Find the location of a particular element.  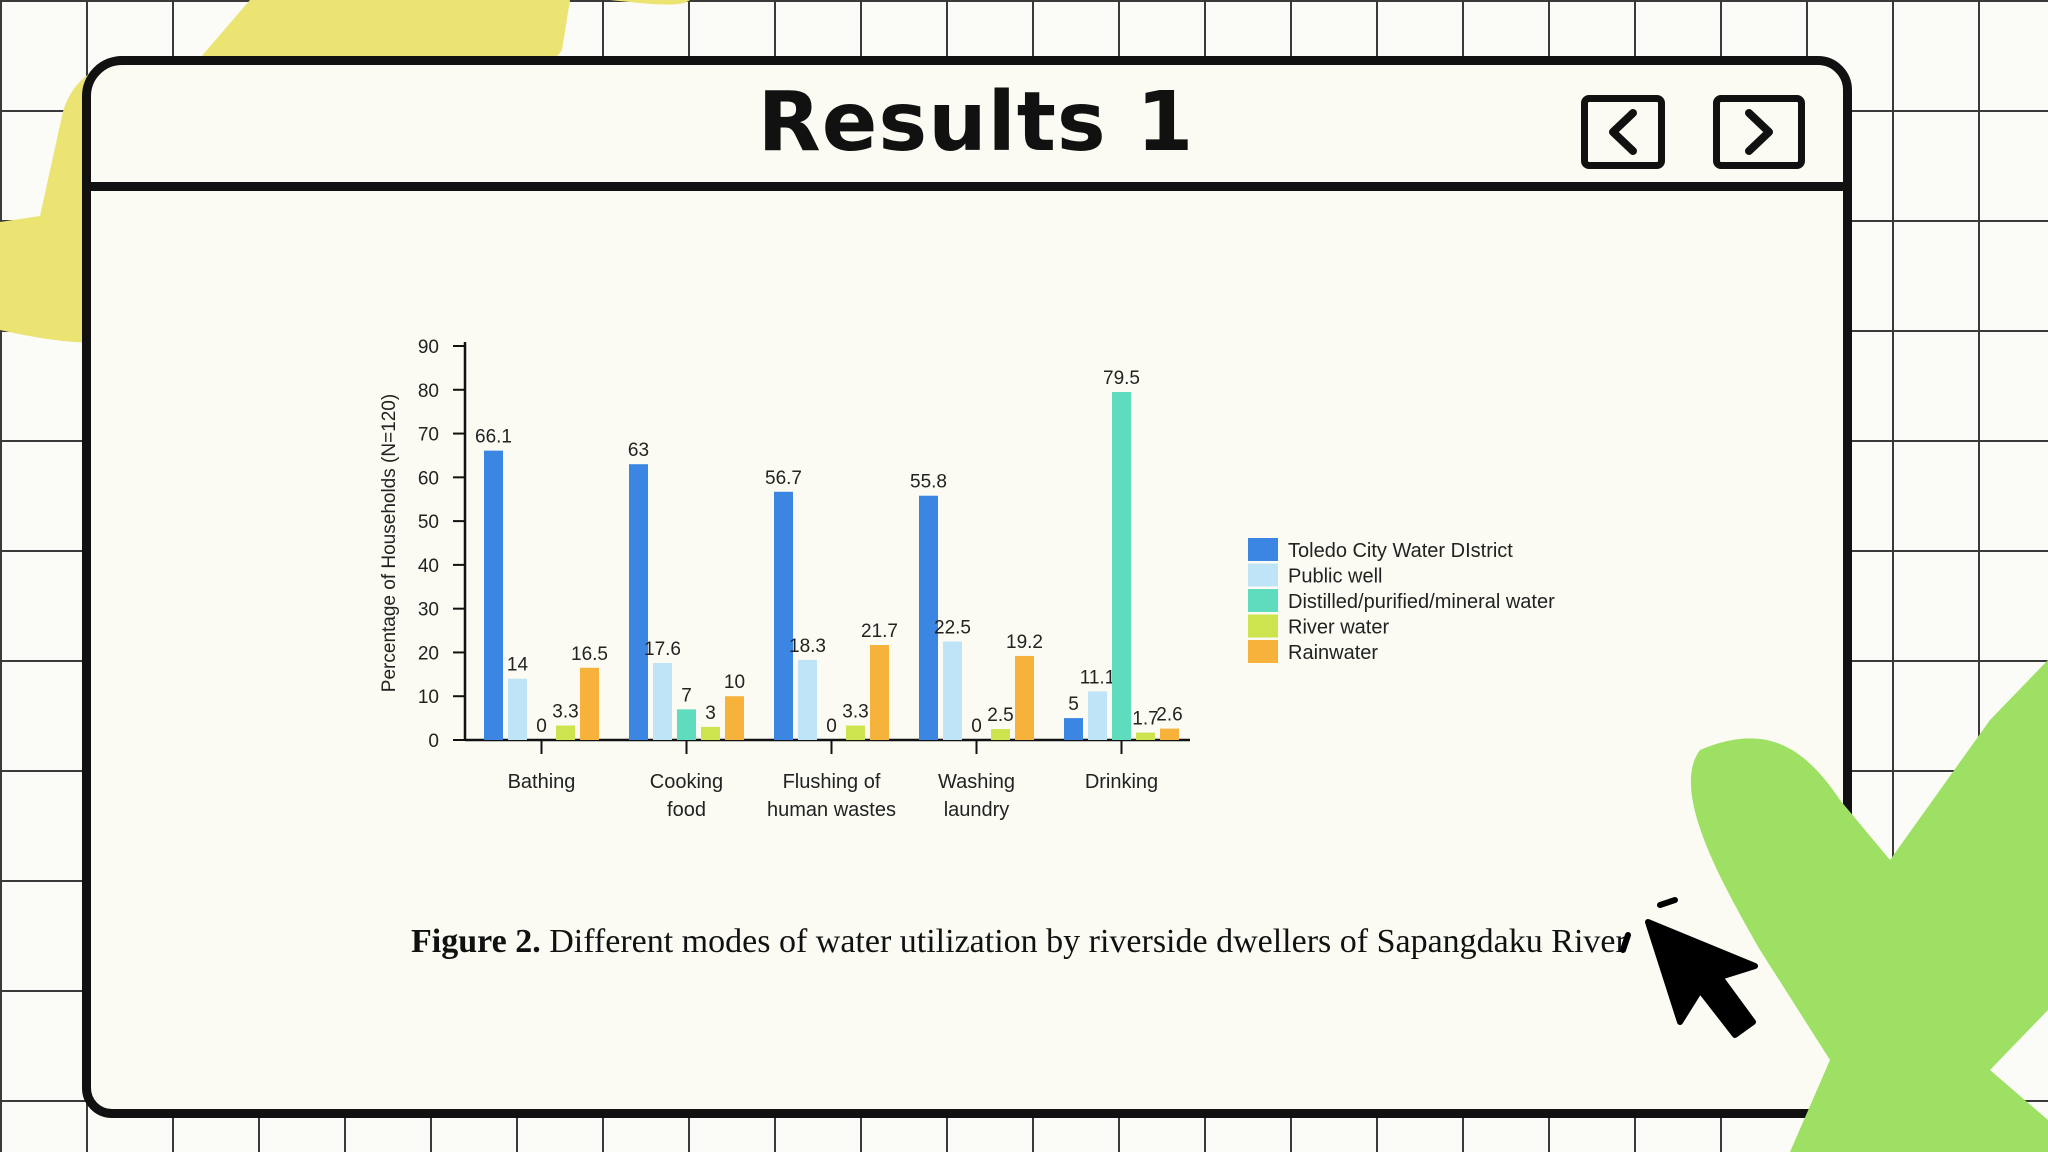

page-title: Results 1 is located at coordinates (976, 122).